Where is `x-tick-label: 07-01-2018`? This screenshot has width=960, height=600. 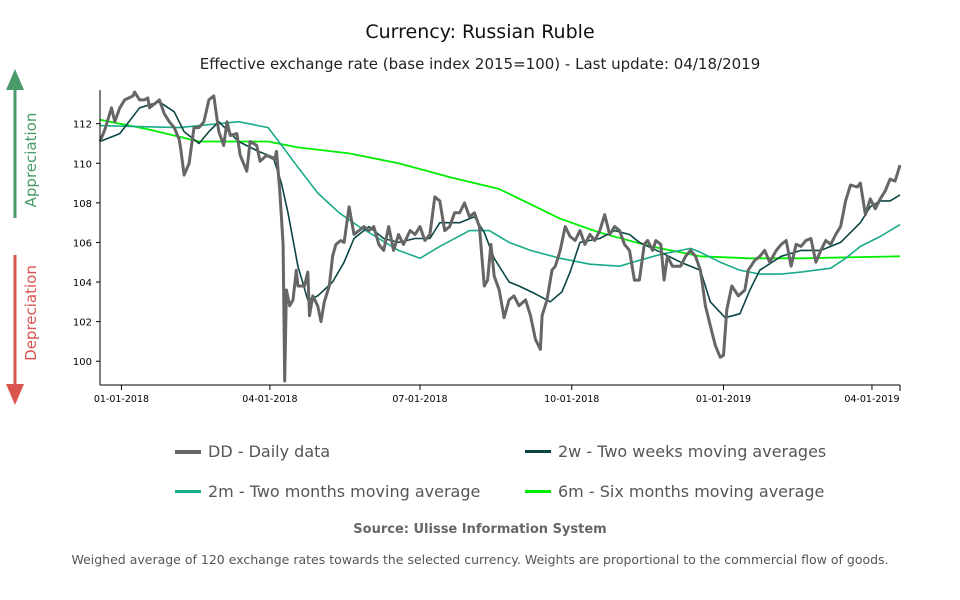
x-tick-label: 07-01-2018 is located at coordinates (419, 399).